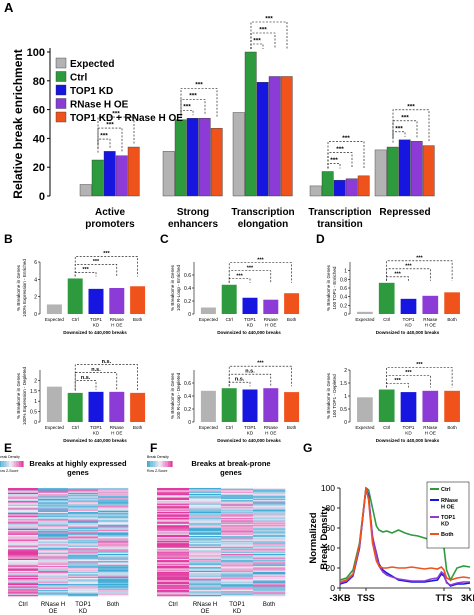 This screenshot has height=615, width=474. What do you see at coordinates (172, 605) in the screenshot?
I see `column-label: Ctrl` at bounding box center [172, 605].